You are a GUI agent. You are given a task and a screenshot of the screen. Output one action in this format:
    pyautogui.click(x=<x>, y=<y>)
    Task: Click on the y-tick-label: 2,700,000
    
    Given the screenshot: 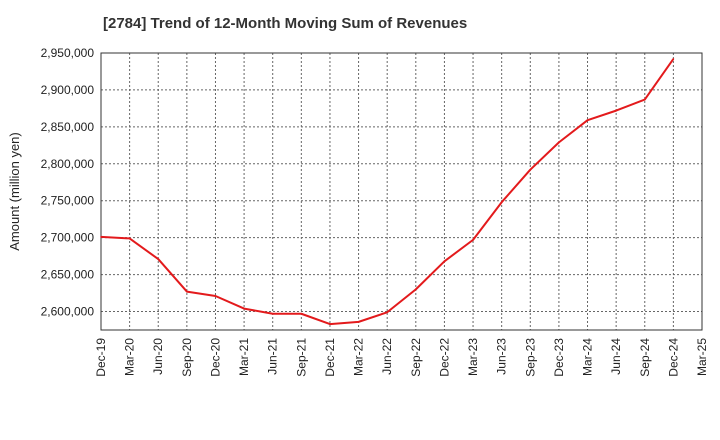 What is the action you would take?
    pyautogui.click(x=68, y=238)
    